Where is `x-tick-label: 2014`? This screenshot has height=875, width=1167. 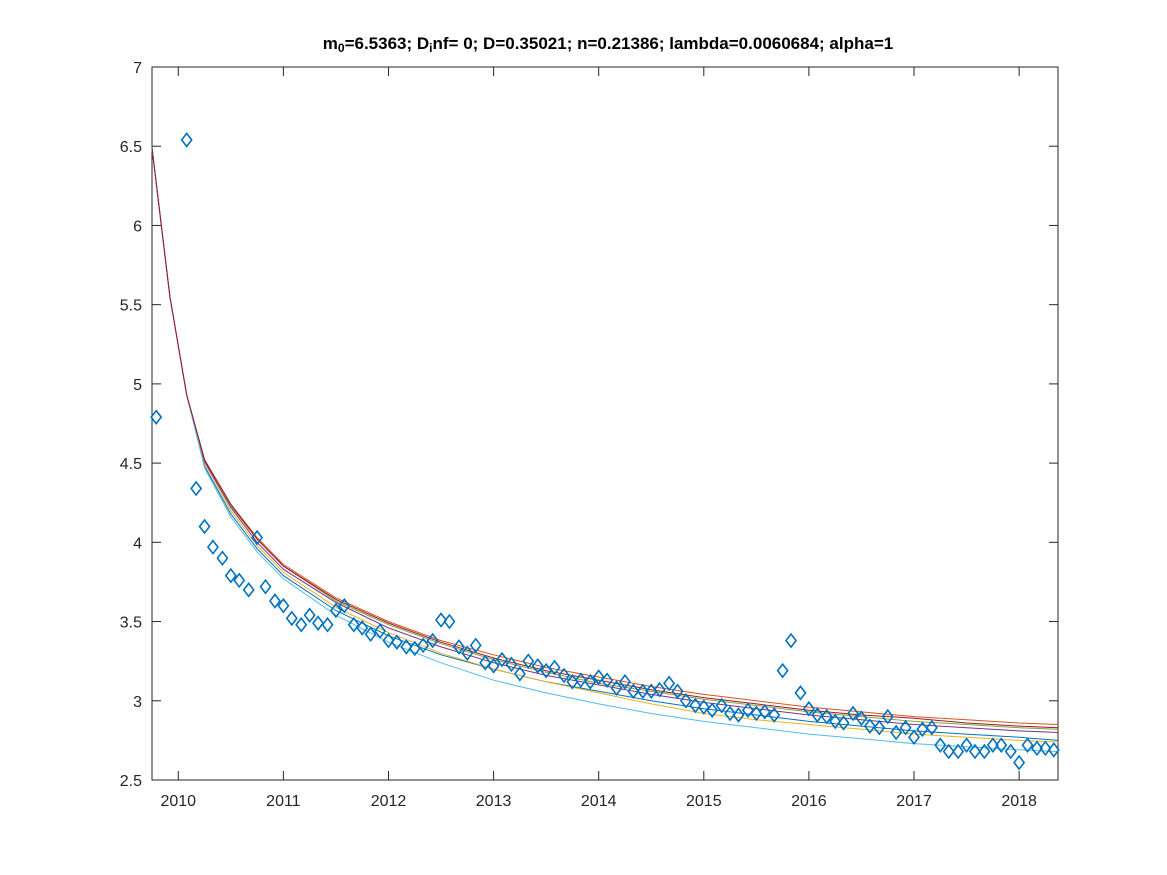
x-tick-label: 2014 is located at coordinates (599, 801).